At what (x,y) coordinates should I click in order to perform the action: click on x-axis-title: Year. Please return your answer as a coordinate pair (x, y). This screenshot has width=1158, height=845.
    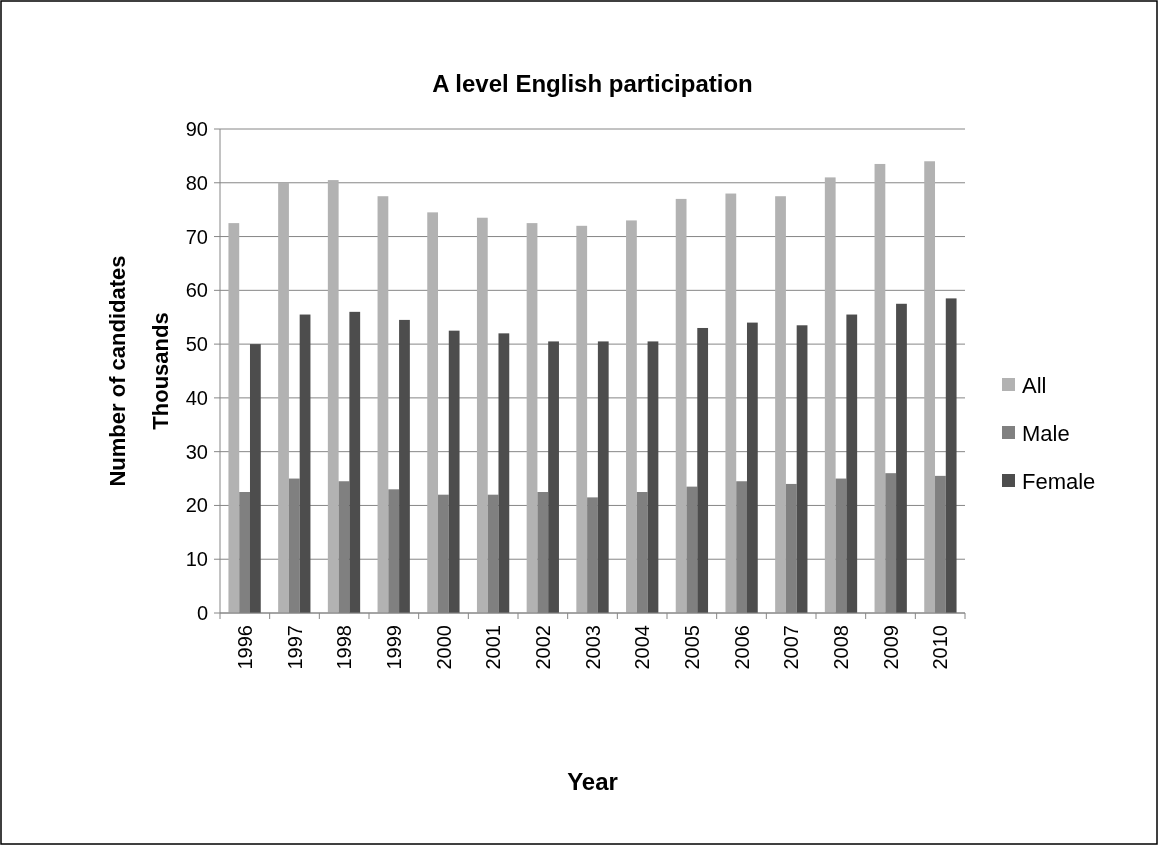
    Looking at the image, I should click on (592, 781).